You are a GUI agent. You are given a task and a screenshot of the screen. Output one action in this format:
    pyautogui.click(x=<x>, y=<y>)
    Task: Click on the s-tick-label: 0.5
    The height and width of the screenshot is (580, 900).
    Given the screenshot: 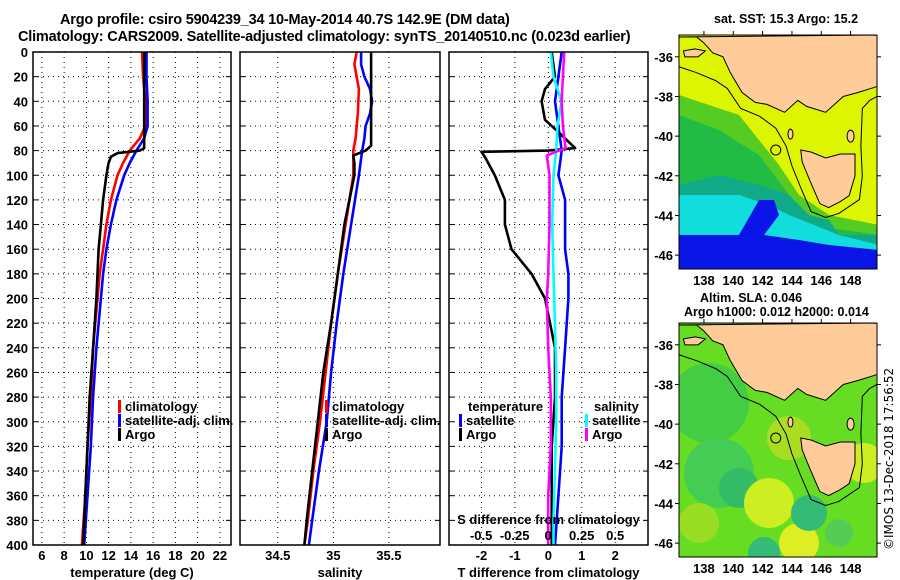 What is the action you would take?
    pyautogui.click(x=615, y=535)
    